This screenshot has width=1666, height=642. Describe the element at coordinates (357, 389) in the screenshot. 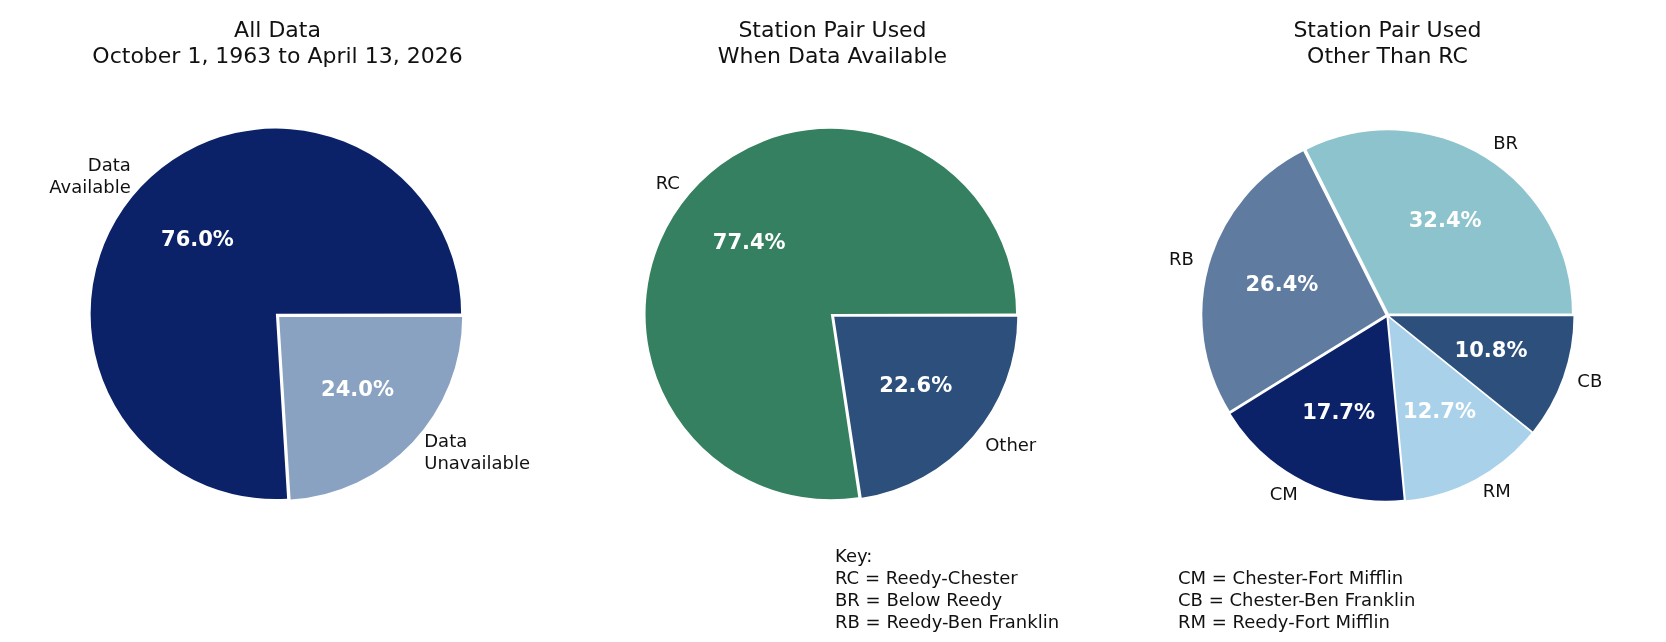

I see `data-label: 24.0%` at that location.